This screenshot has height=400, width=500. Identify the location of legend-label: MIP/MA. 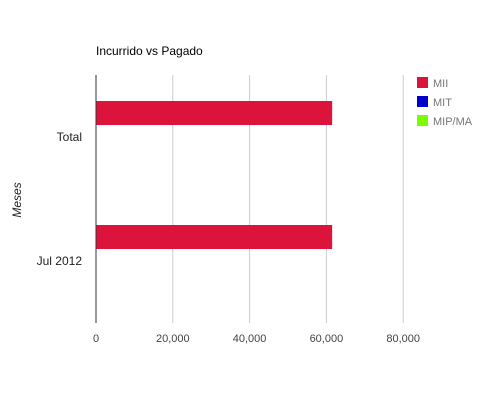
(453, 122).